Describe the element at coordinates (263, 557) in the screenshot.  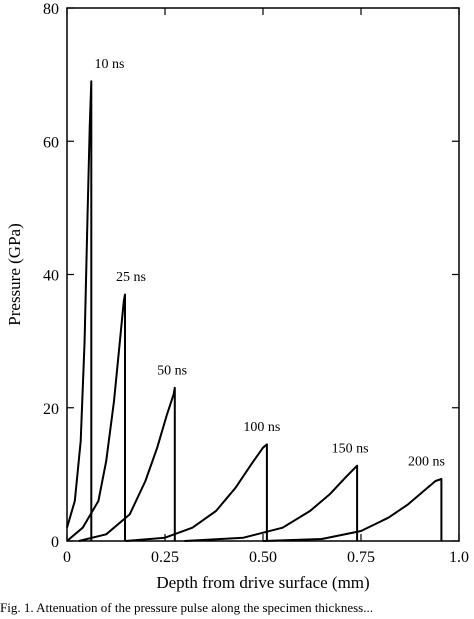
I see `x-tick-label: 0.50` at that location.